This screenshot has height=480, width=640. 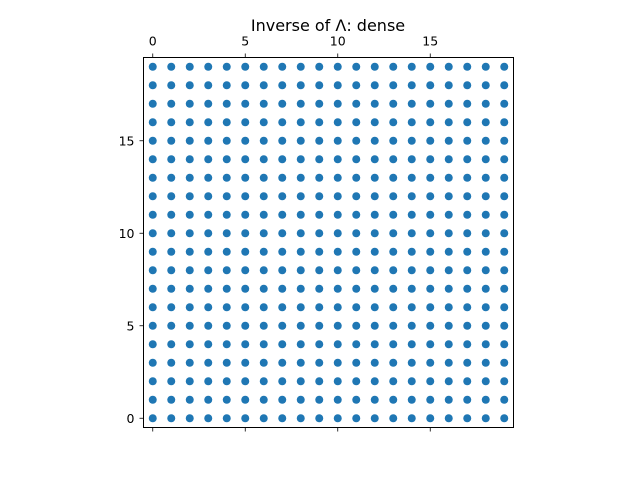 I want to click on y-tick-label: 15, so click(x=127, y=140).